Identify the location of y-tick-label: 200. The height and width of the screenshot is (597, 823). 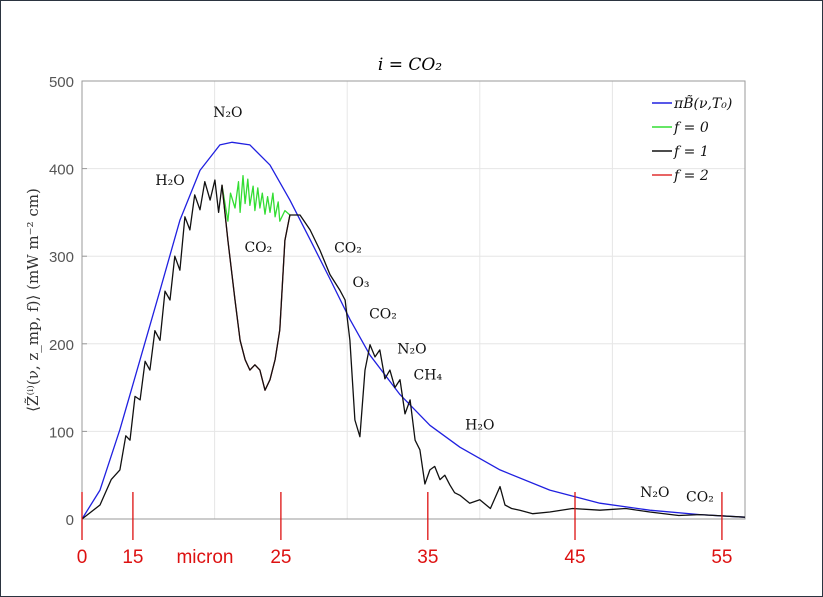
(61, 345).